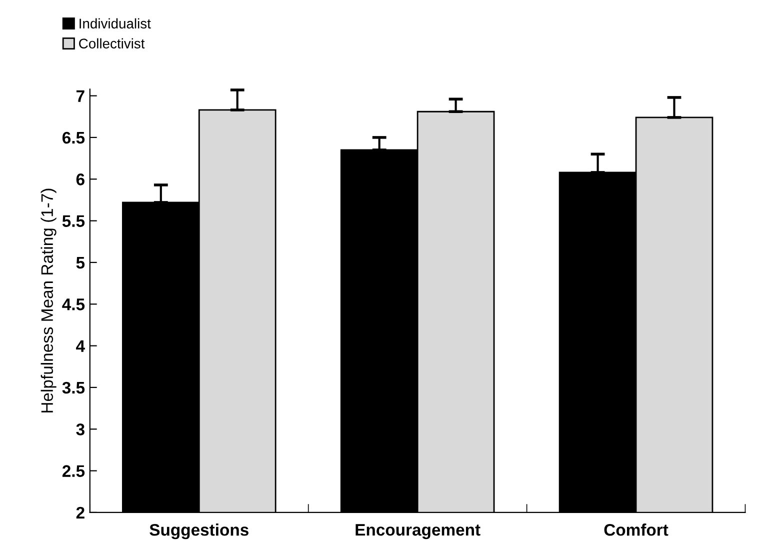 This screenshot has width=762, height=557. I want to click on x-tick-label: Encouragement, so click(418, 532).